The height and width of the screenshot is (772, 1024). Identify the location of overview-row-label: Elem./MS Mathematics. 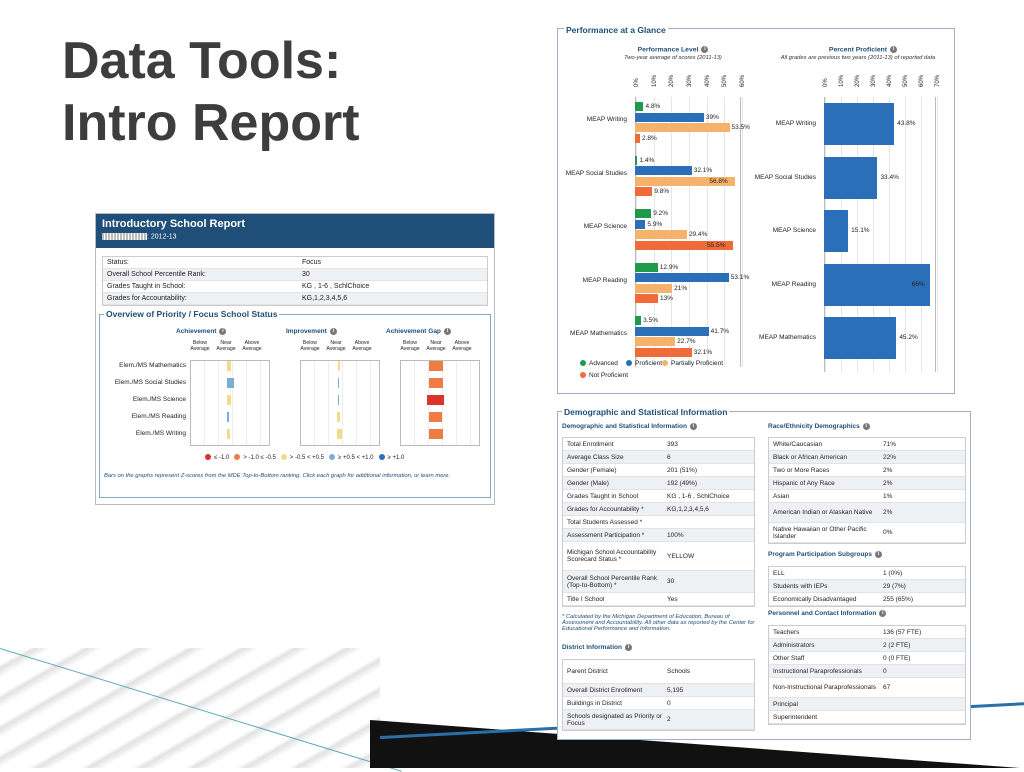
(152, 365).